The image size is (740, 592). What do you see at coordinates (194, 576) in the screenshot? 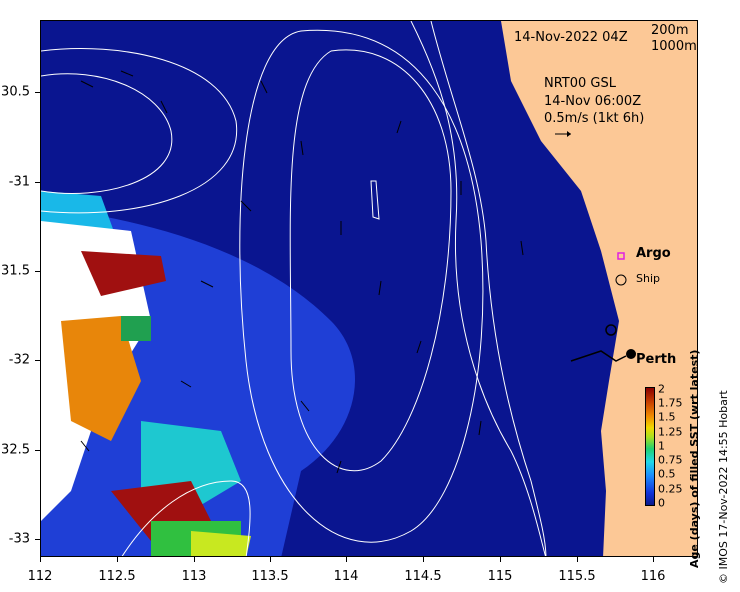
I see `x-tick-label: 113` at bounding box center [194, 576].